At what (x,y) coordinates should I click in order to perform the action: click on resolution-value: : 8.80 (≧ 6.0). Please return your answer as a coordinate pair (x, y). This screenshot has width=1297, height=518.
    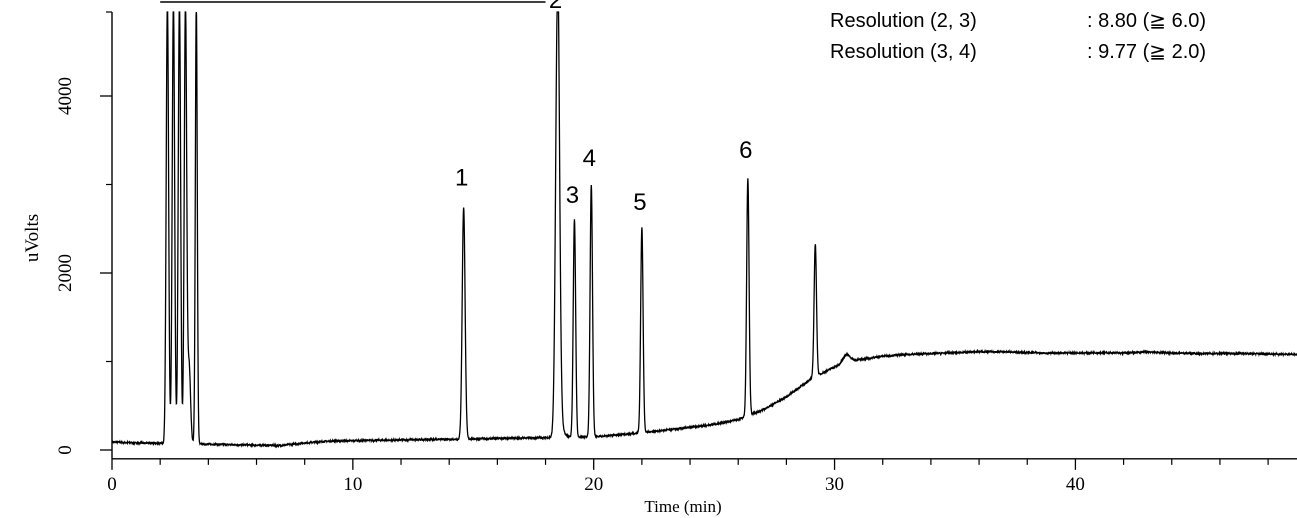
    Looking at the image, I should click on (1146, 21).